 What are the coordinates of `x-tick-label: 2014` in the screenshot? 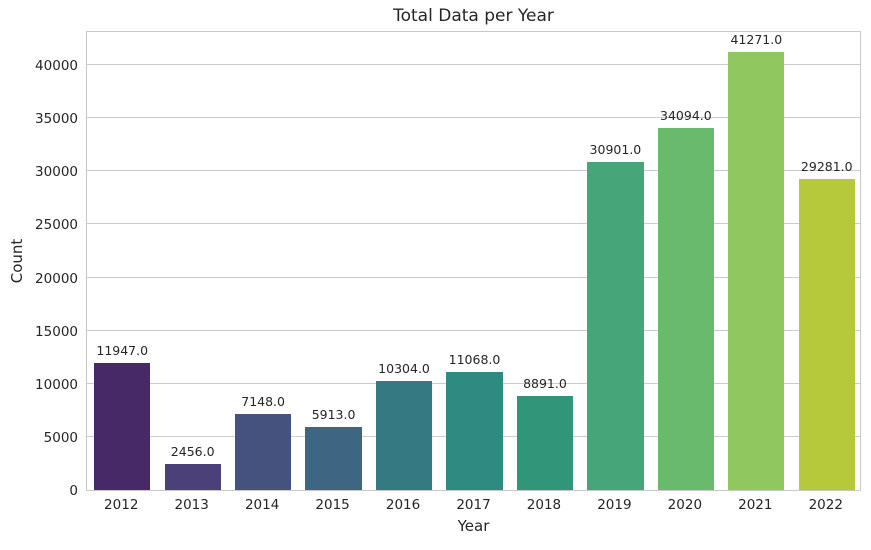 It's located at (262, 505).